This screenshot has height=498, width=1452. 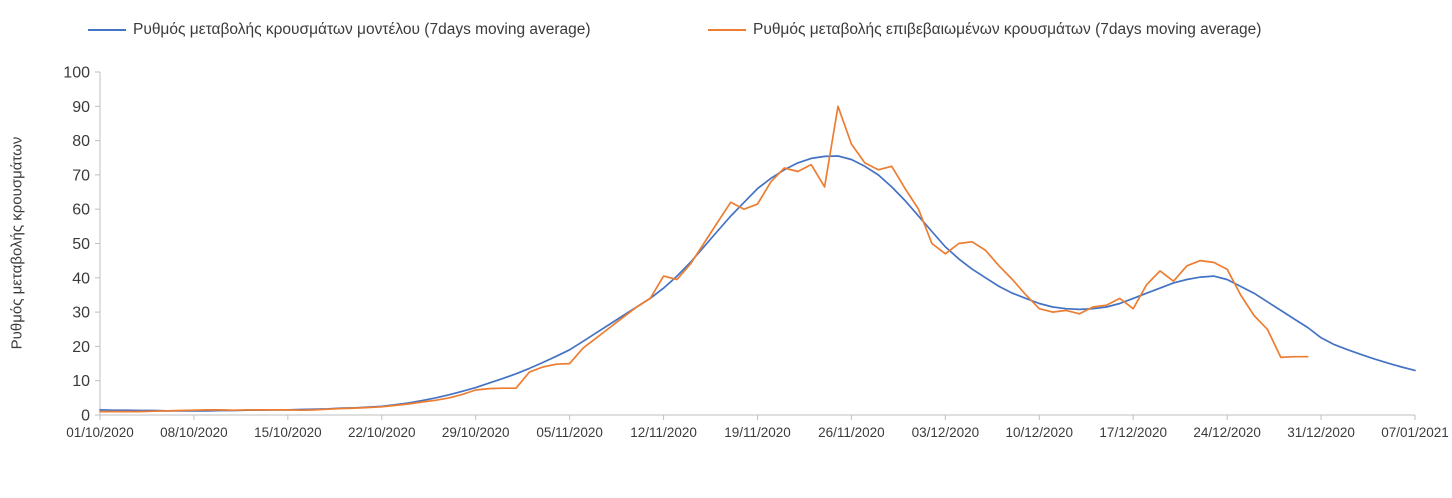 What do you see at coordinates (100, 432) in the screenshot?
I see `x-tick-label: 01/10/2020` at bounding box center [100, 432].